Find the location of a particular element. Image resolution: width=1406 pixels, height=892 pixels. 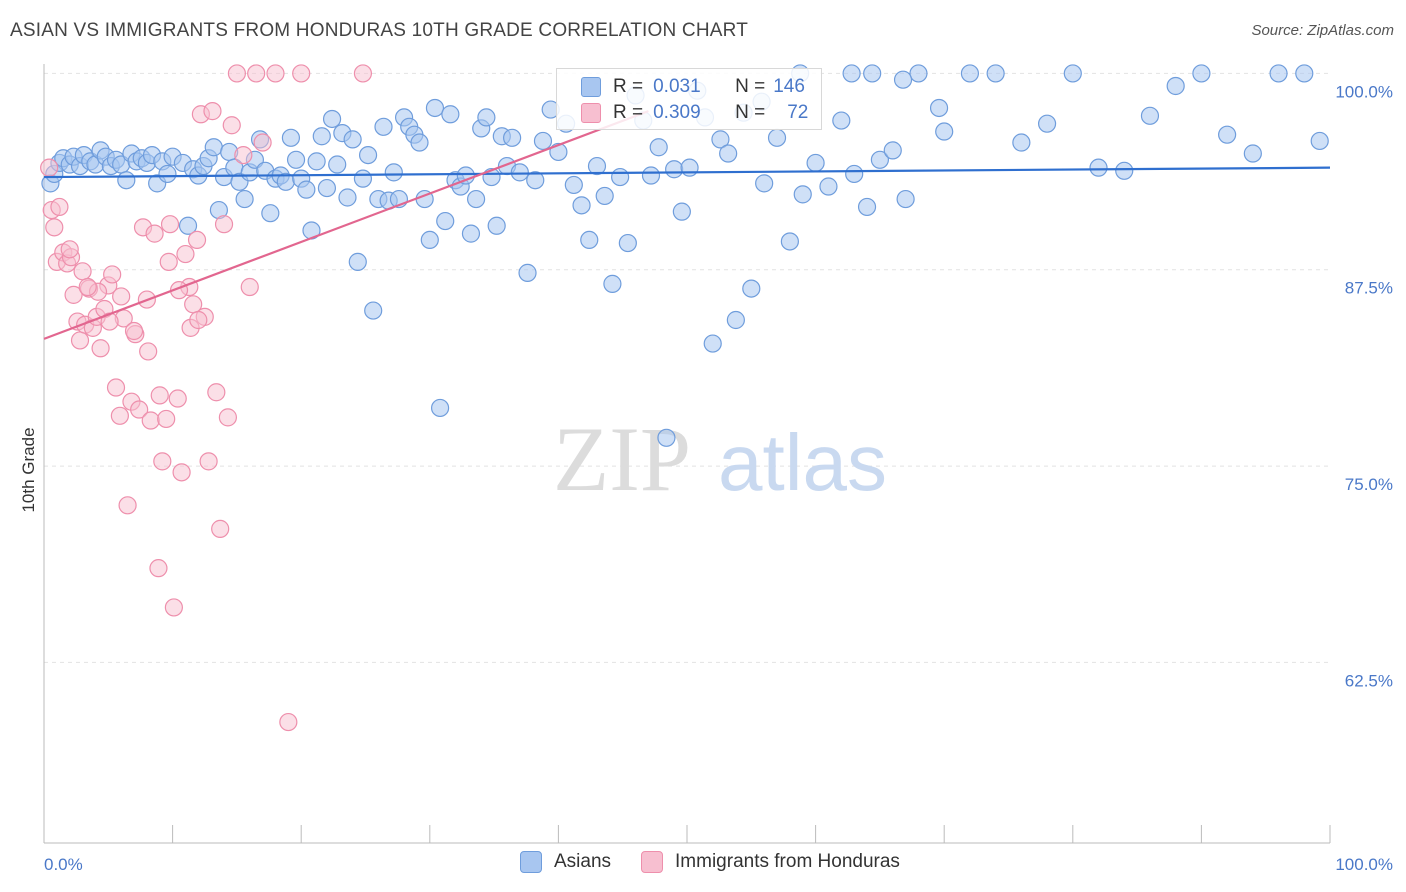

y-tick-label: 87.5% is located at coordinates (1369, 288).